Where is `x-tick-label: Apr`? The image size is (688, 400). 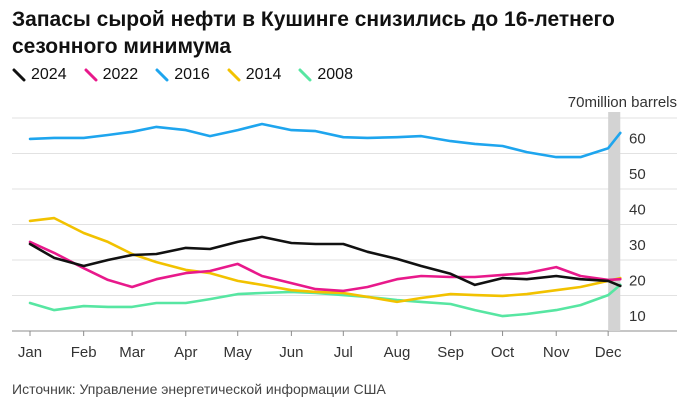 x-tick-label: Apr is located at coordinates (185, 352).